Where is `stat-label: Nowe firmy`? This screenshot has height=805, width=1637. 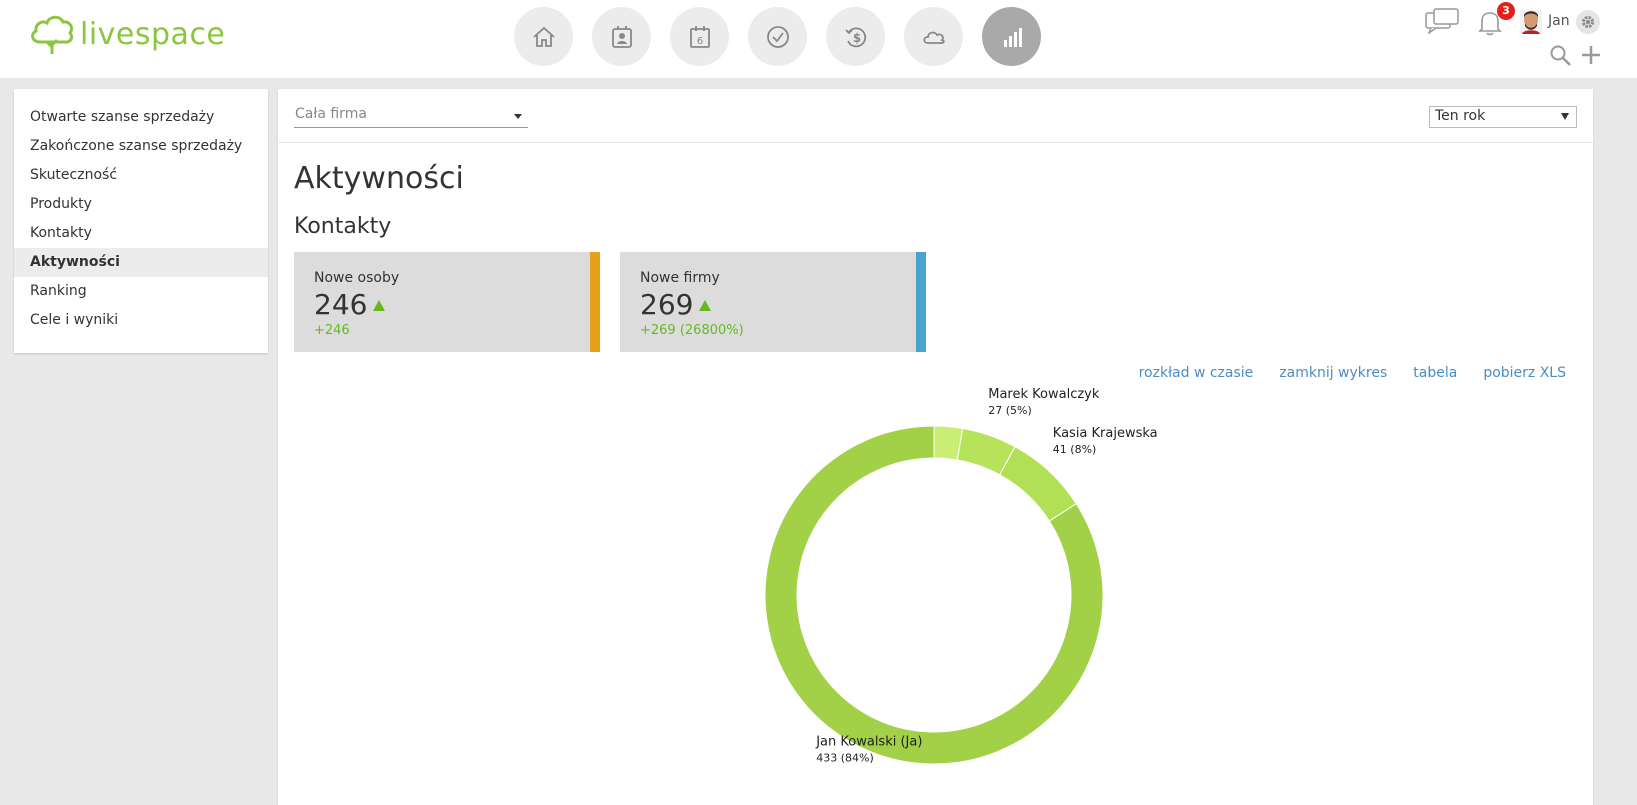 stat-label: Nowe firmy is located at coordinates (680, 278).